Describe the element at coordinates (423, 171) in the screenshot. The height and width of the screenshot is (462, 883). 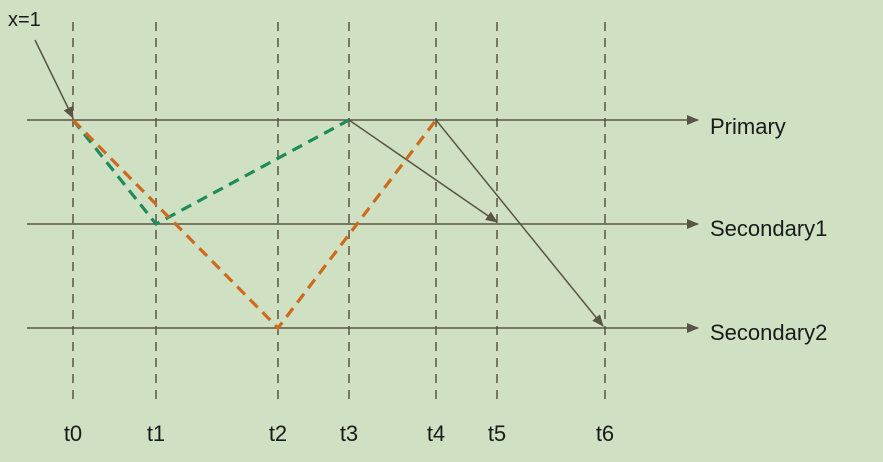
I see `arrow-primary-to-secondary1` at that location.